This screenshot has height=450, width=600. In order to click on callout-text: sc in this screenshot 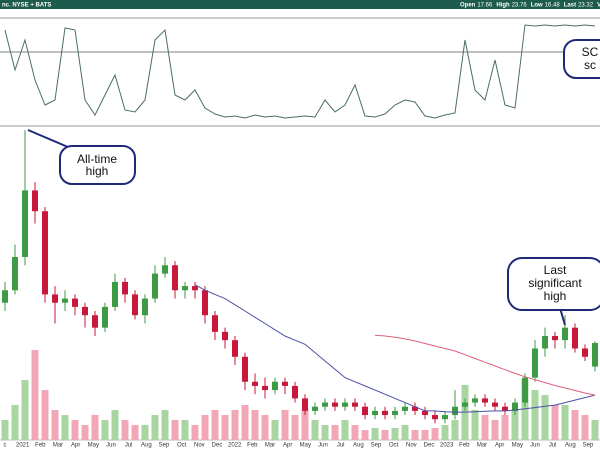, I will do `click(590, 65)`.